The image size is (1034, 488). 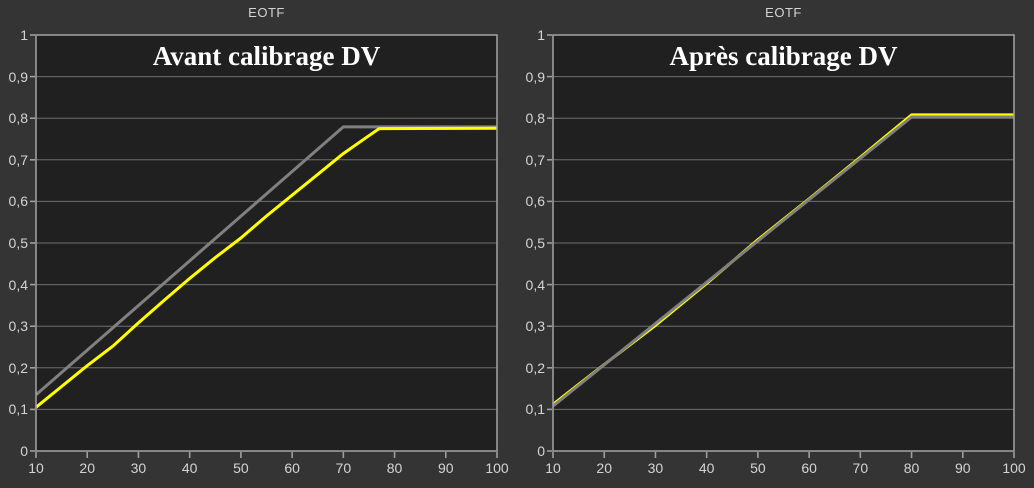 I want to click on chart-subtitle-after-calibration: Après calibrage DV, so click(x=783, y=56).